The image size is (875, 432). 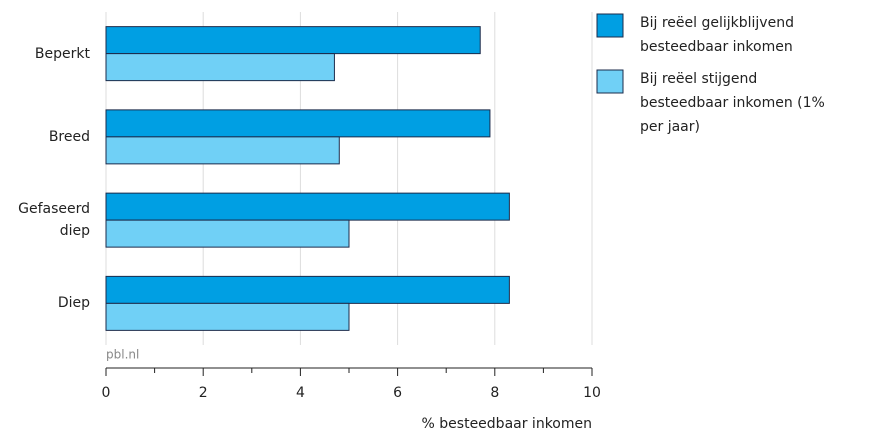 I want to click on source: pbl.nl, so click(x=122, y=355).